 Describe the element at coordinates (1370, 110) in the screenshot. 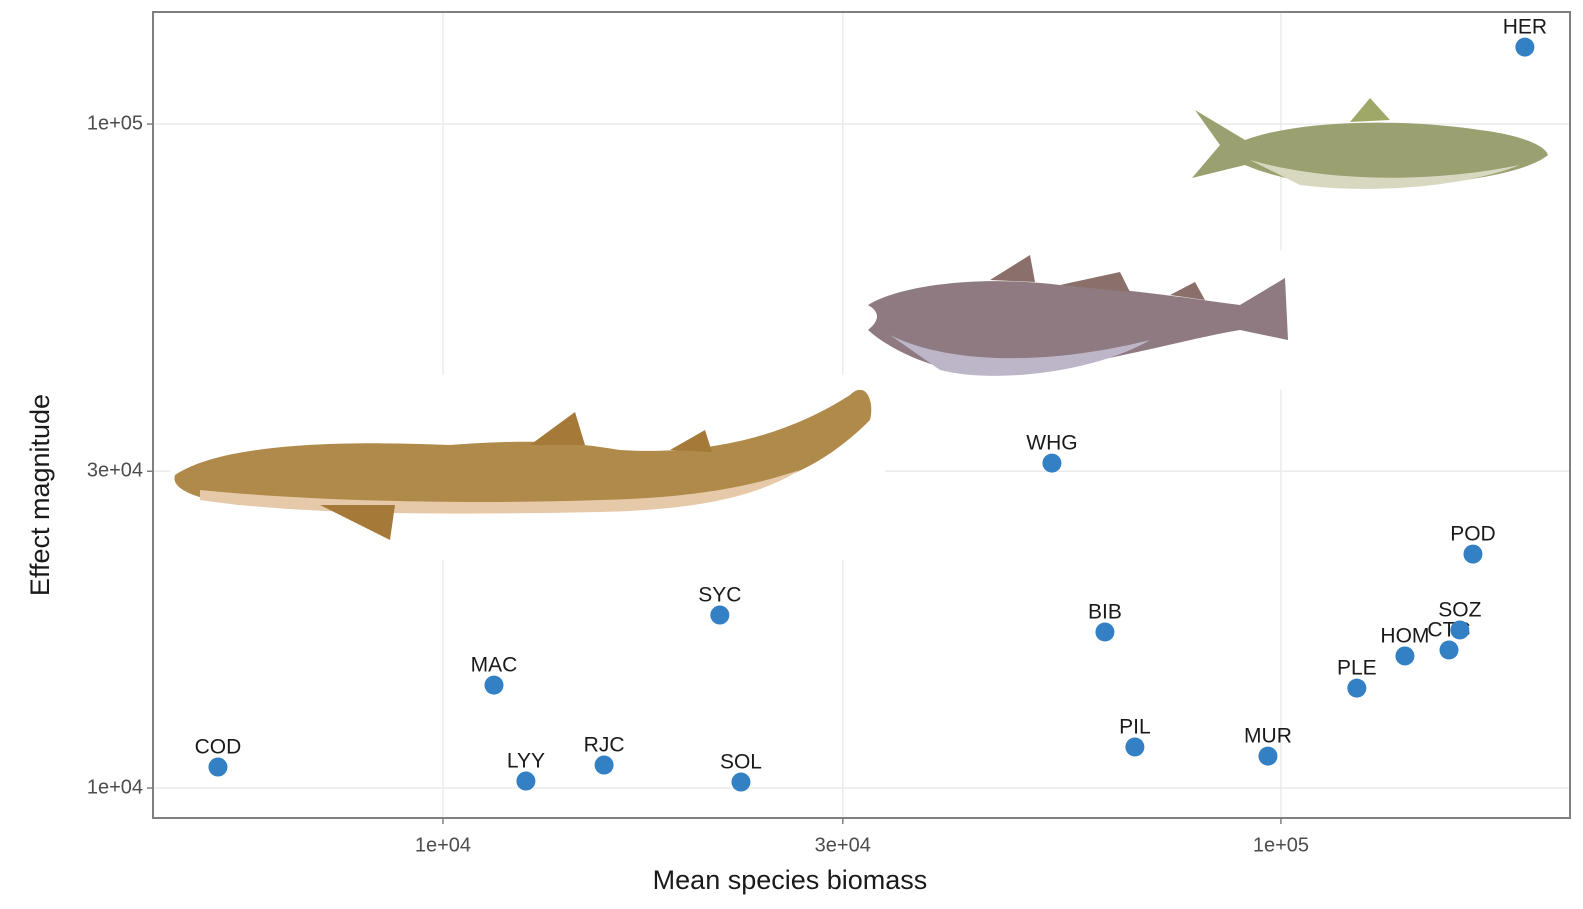

I see `herring-fin` at that location.